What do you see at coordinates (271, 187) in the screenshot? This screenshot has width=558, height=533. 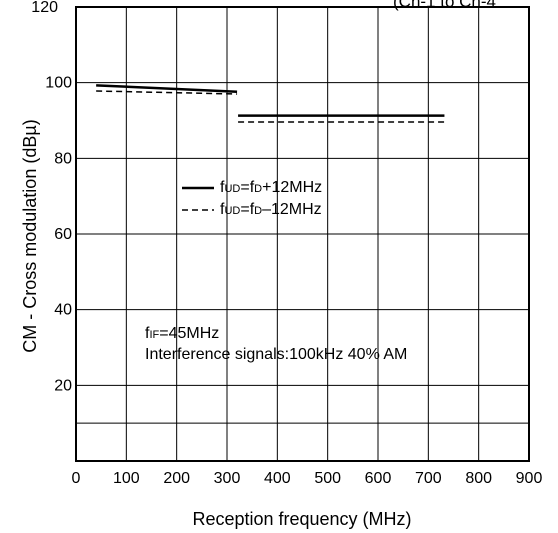 I see `legend-label-solid: fUD=fD+12MHz` at bounding box center [271, 187].